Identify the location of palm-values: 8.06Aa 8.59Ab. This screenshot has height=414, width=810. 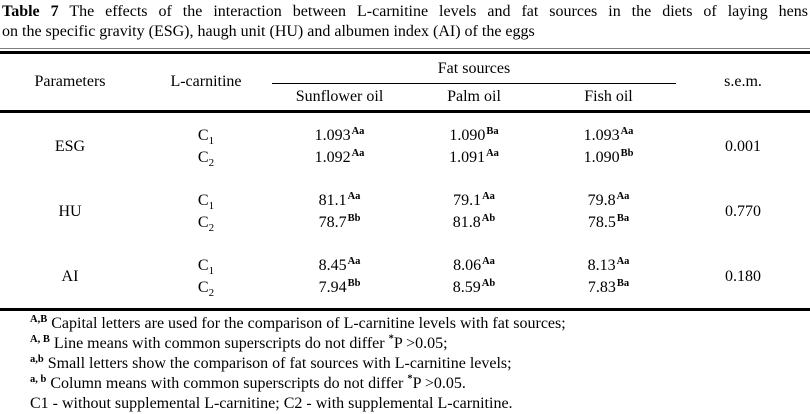
(474, 277).